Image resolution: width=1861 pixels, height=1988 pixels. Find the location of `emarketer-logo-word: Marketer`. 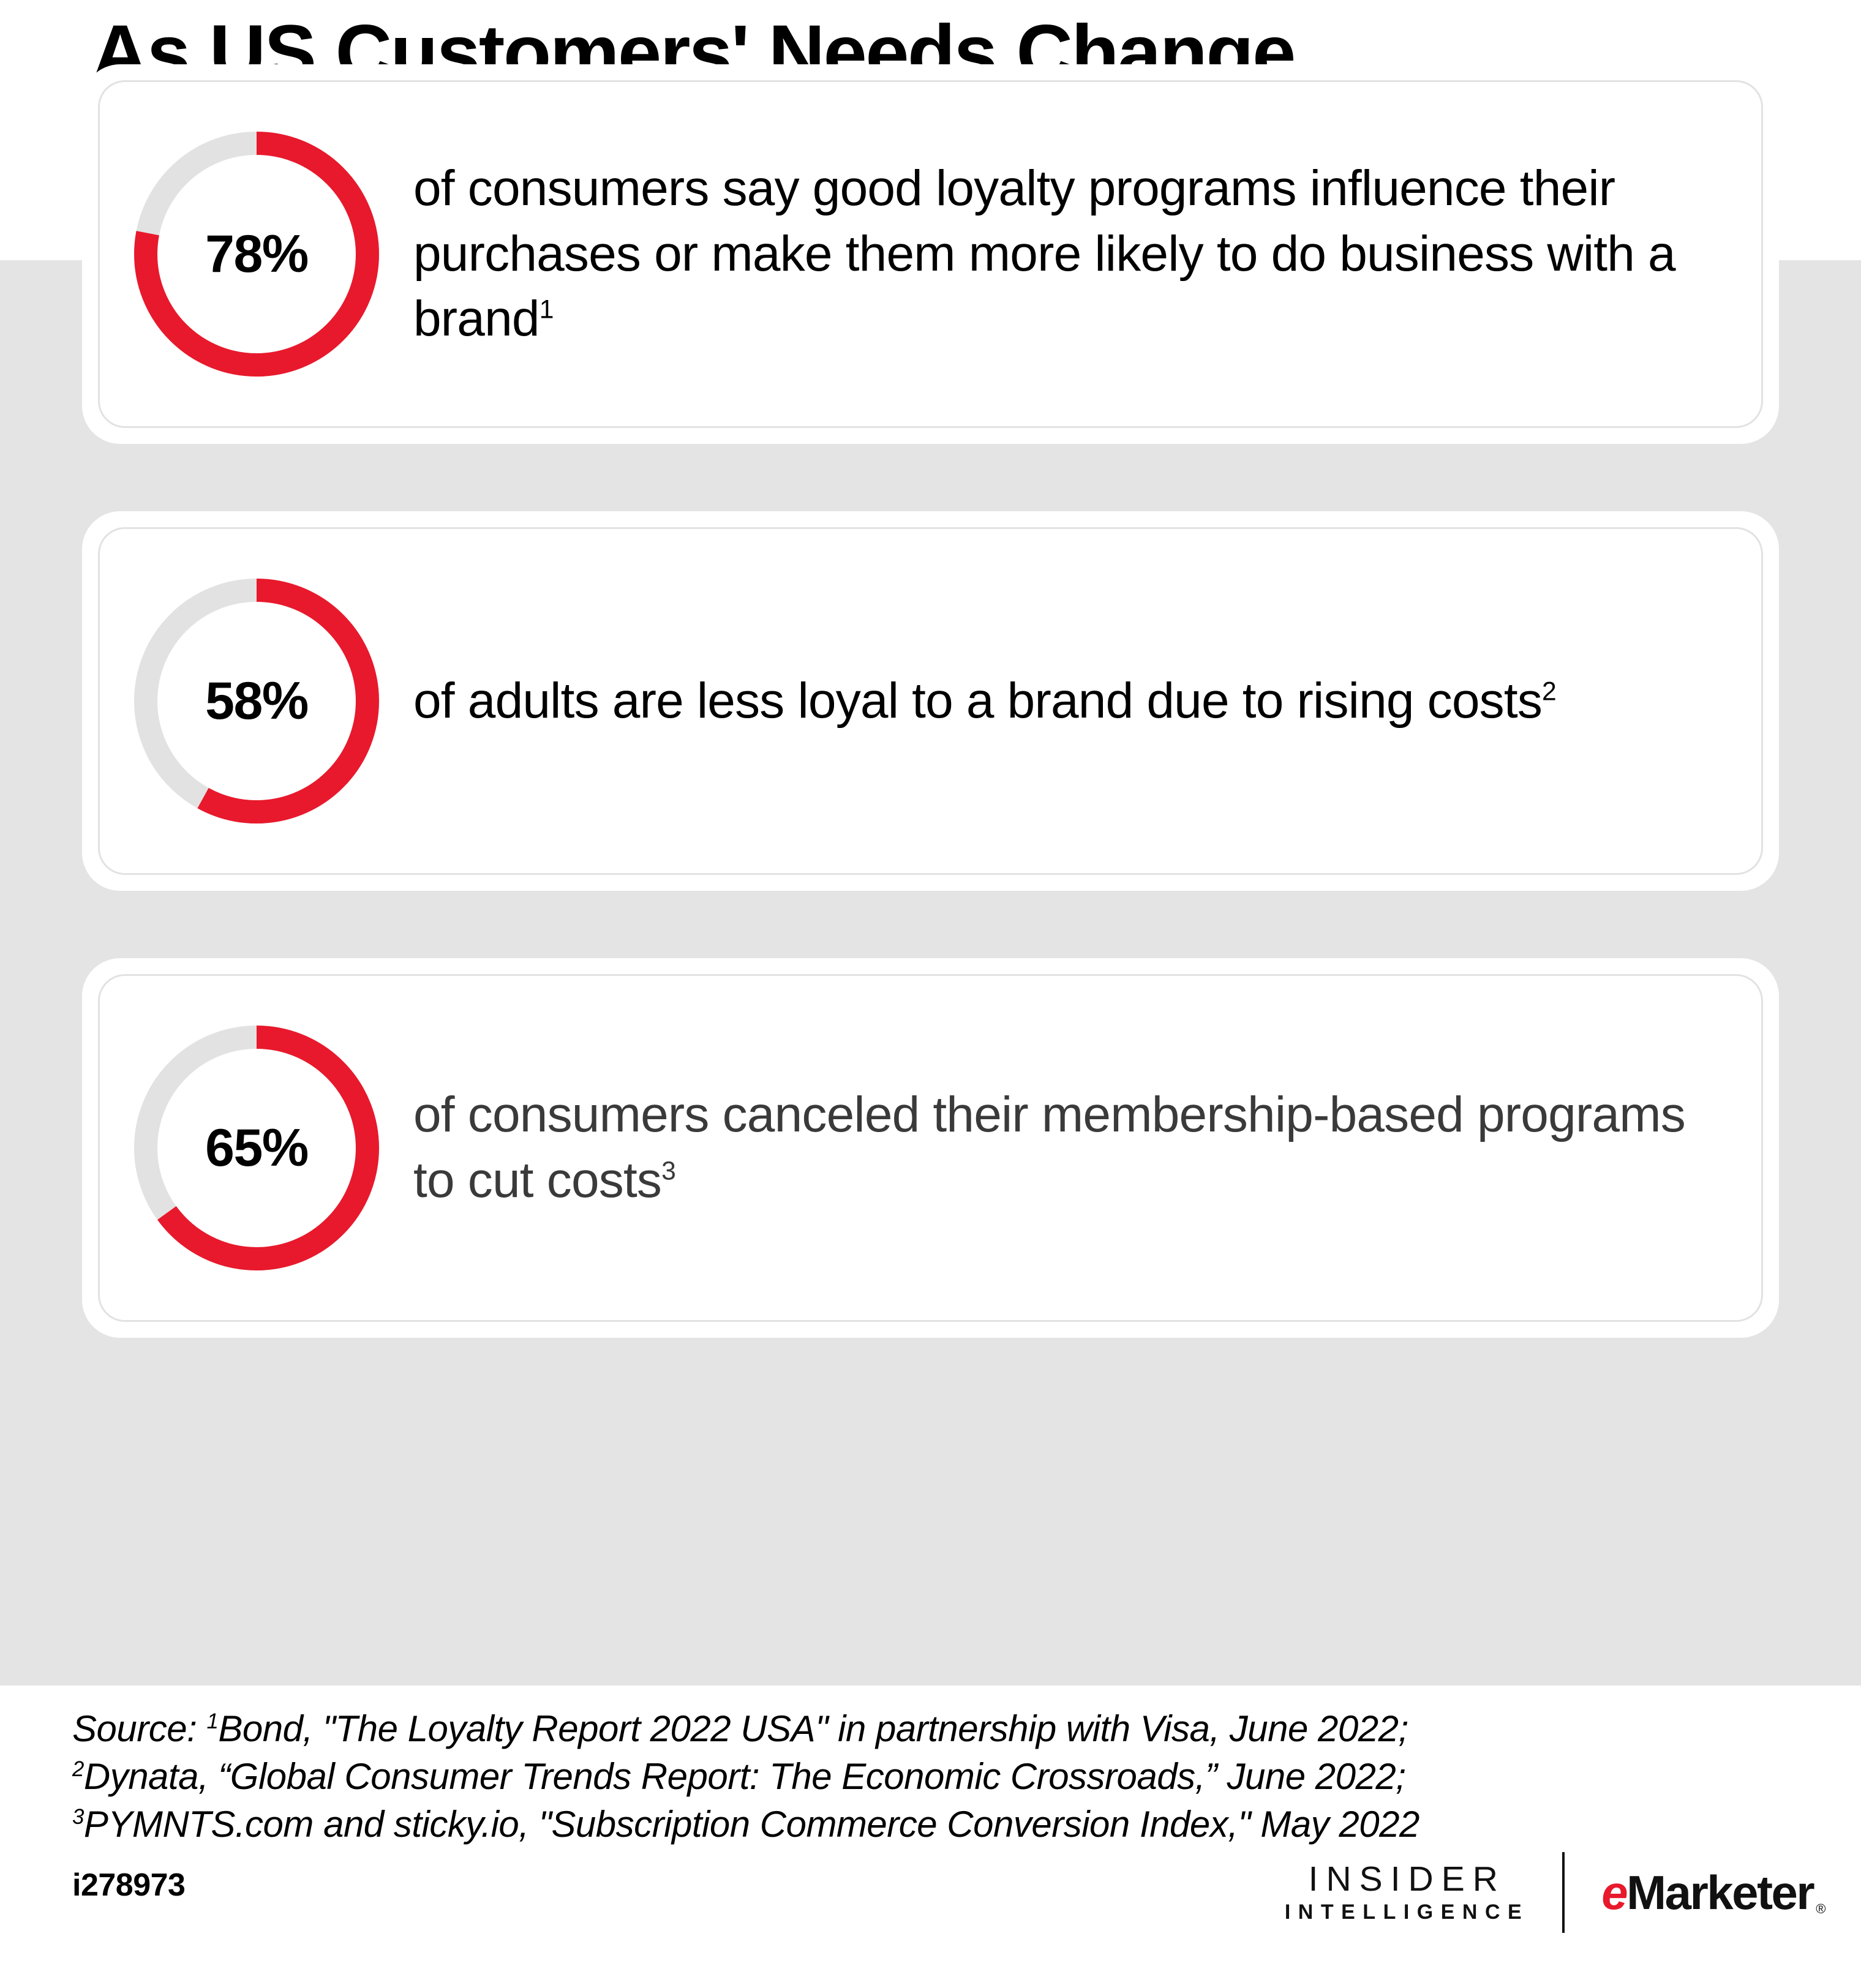

emarketer-logo-word: Marketer is located at coordinates (1720, 1892).